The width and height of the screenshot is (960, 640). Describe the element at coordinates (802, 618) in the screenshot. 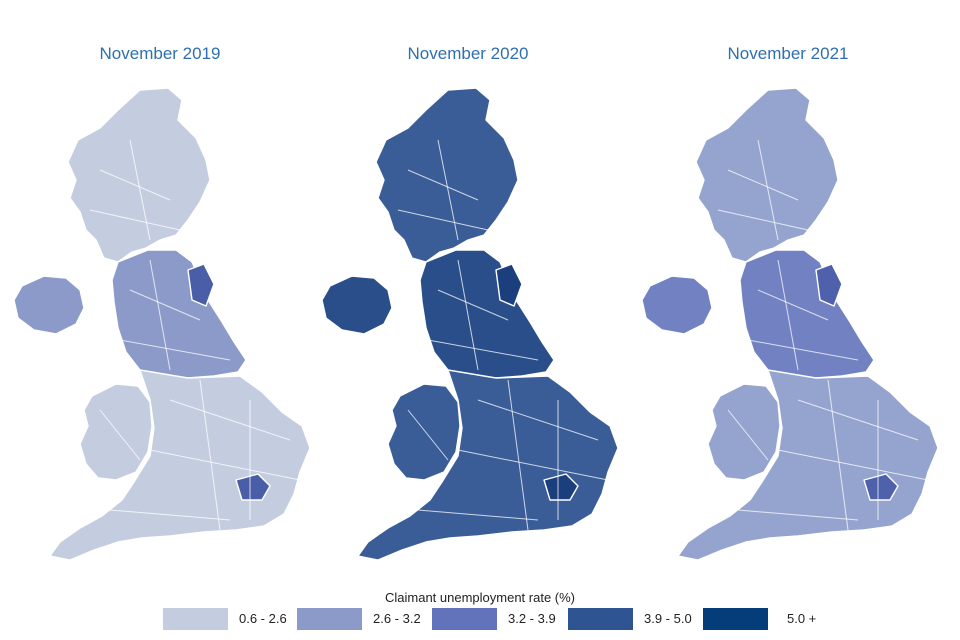

I see `legend-label: 5.0 +` at that location.